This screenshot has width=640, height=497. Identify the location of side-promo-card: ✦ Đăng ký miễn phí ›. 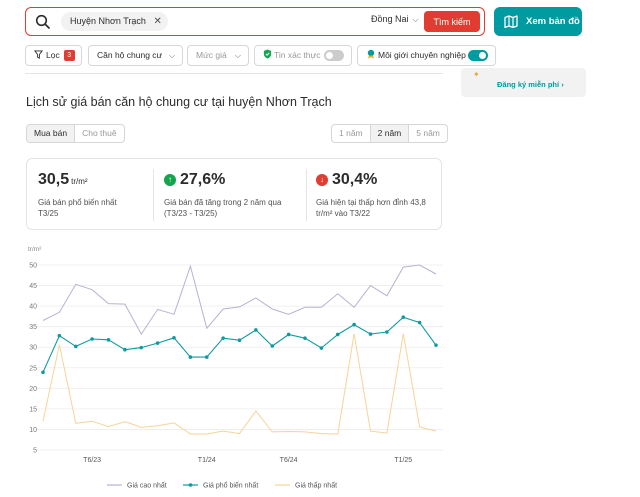
(523, 82).